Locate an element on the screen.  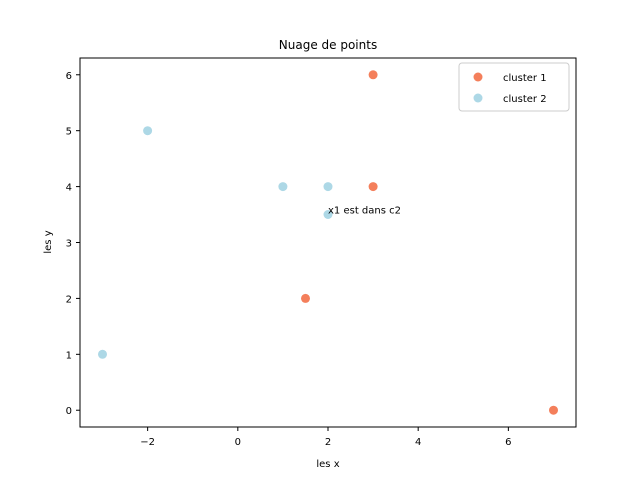
x-axis-title: les x is located at coordinates (327, 464).